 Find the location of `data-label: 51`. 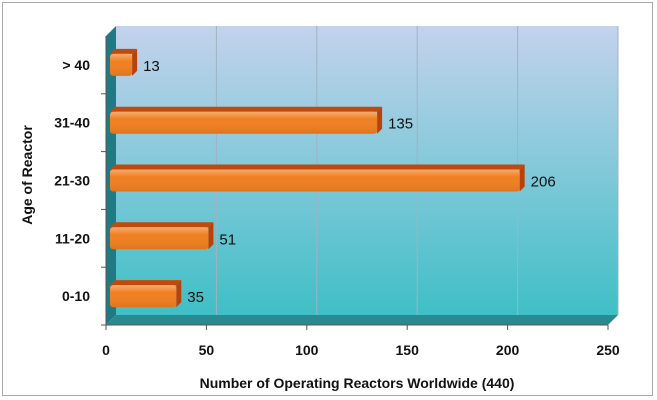

data-label: 51 is located at coordinates (227, 239).